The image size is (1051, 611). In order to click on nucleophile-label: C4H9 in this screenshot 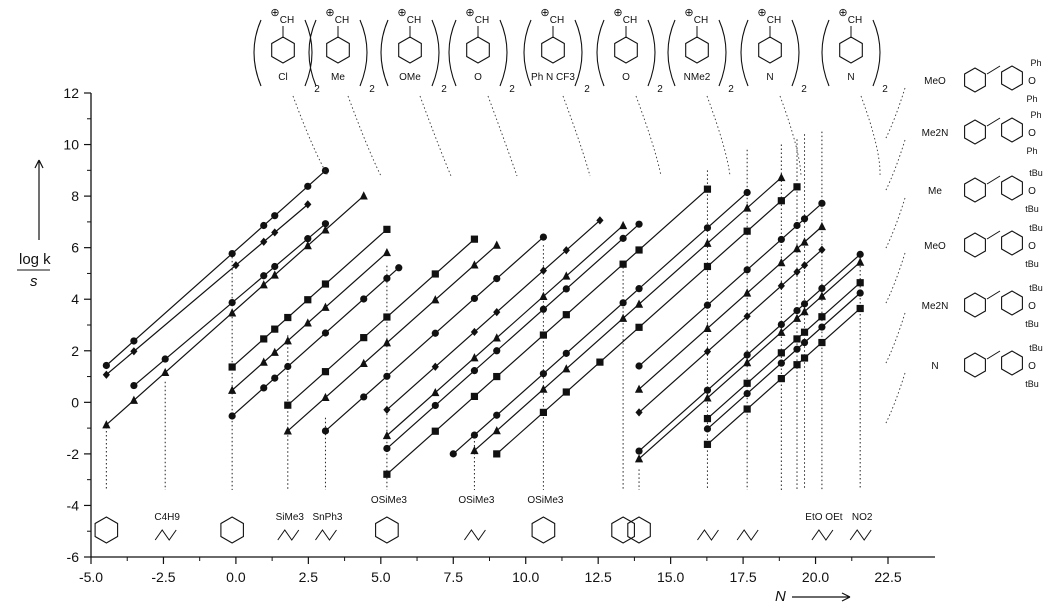, I will do `click(167, 517)`.